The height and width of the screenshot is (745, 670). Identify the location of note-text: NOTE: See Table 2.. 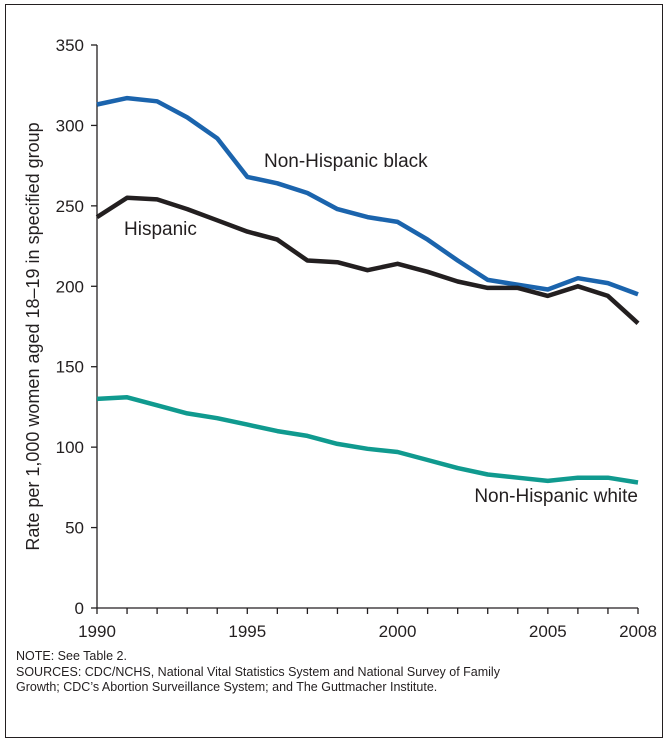
(71, 656).